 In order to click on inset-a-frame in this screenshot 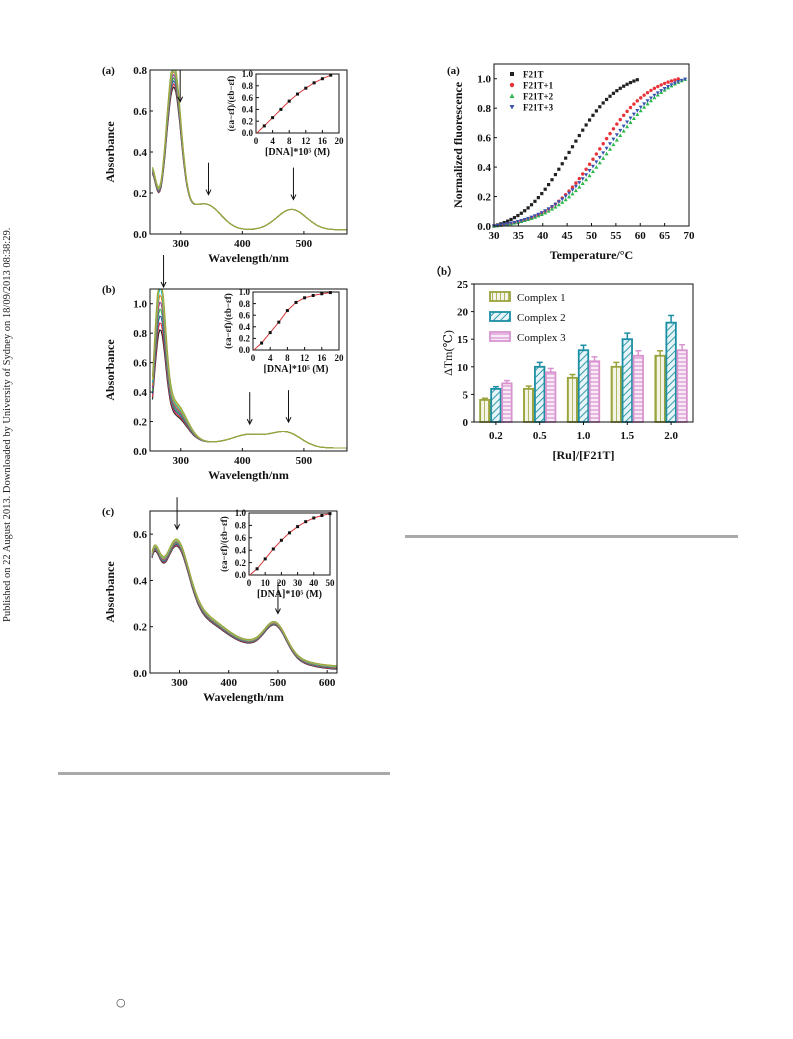, I will do `click(297, 103)`.